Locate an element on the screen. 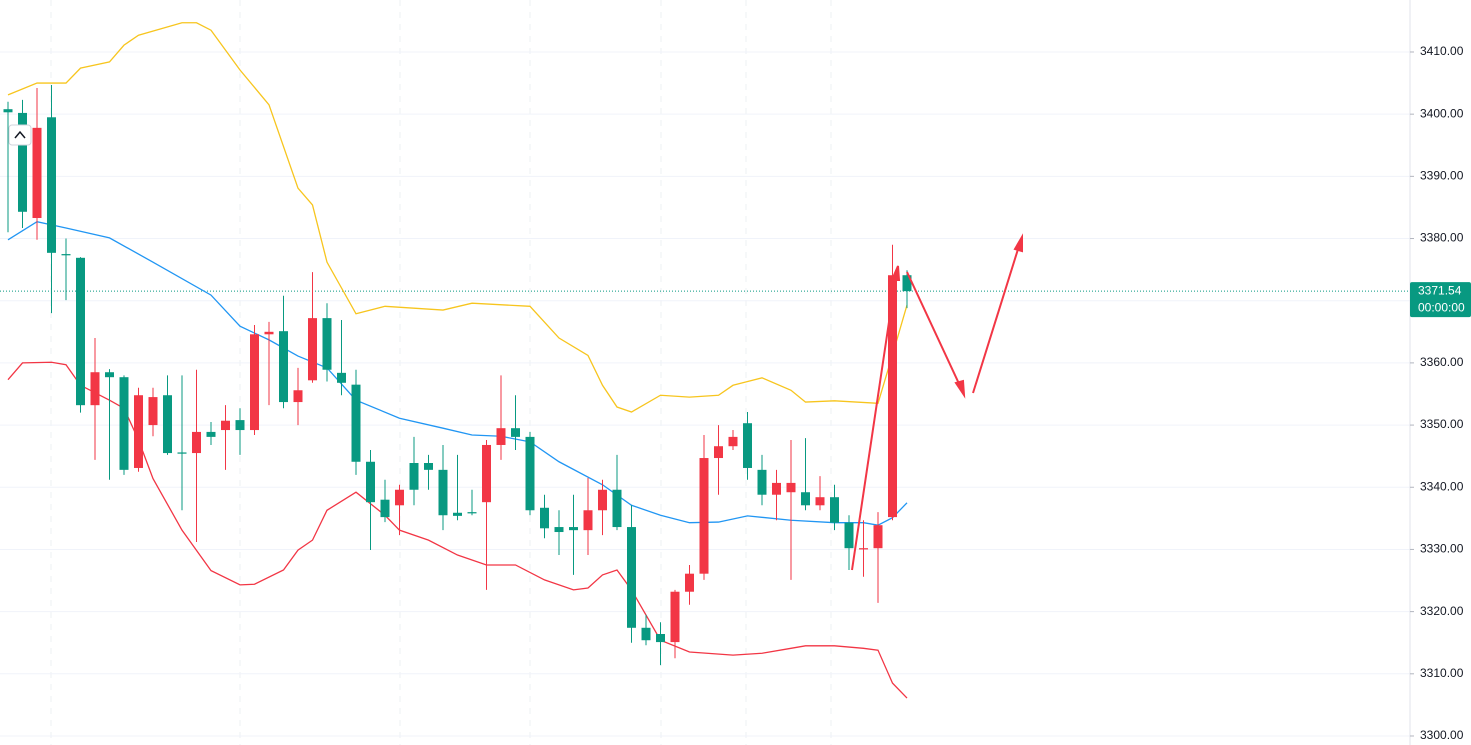  y-tick-label: 3310.00 is located at coordinates (1442, 673).